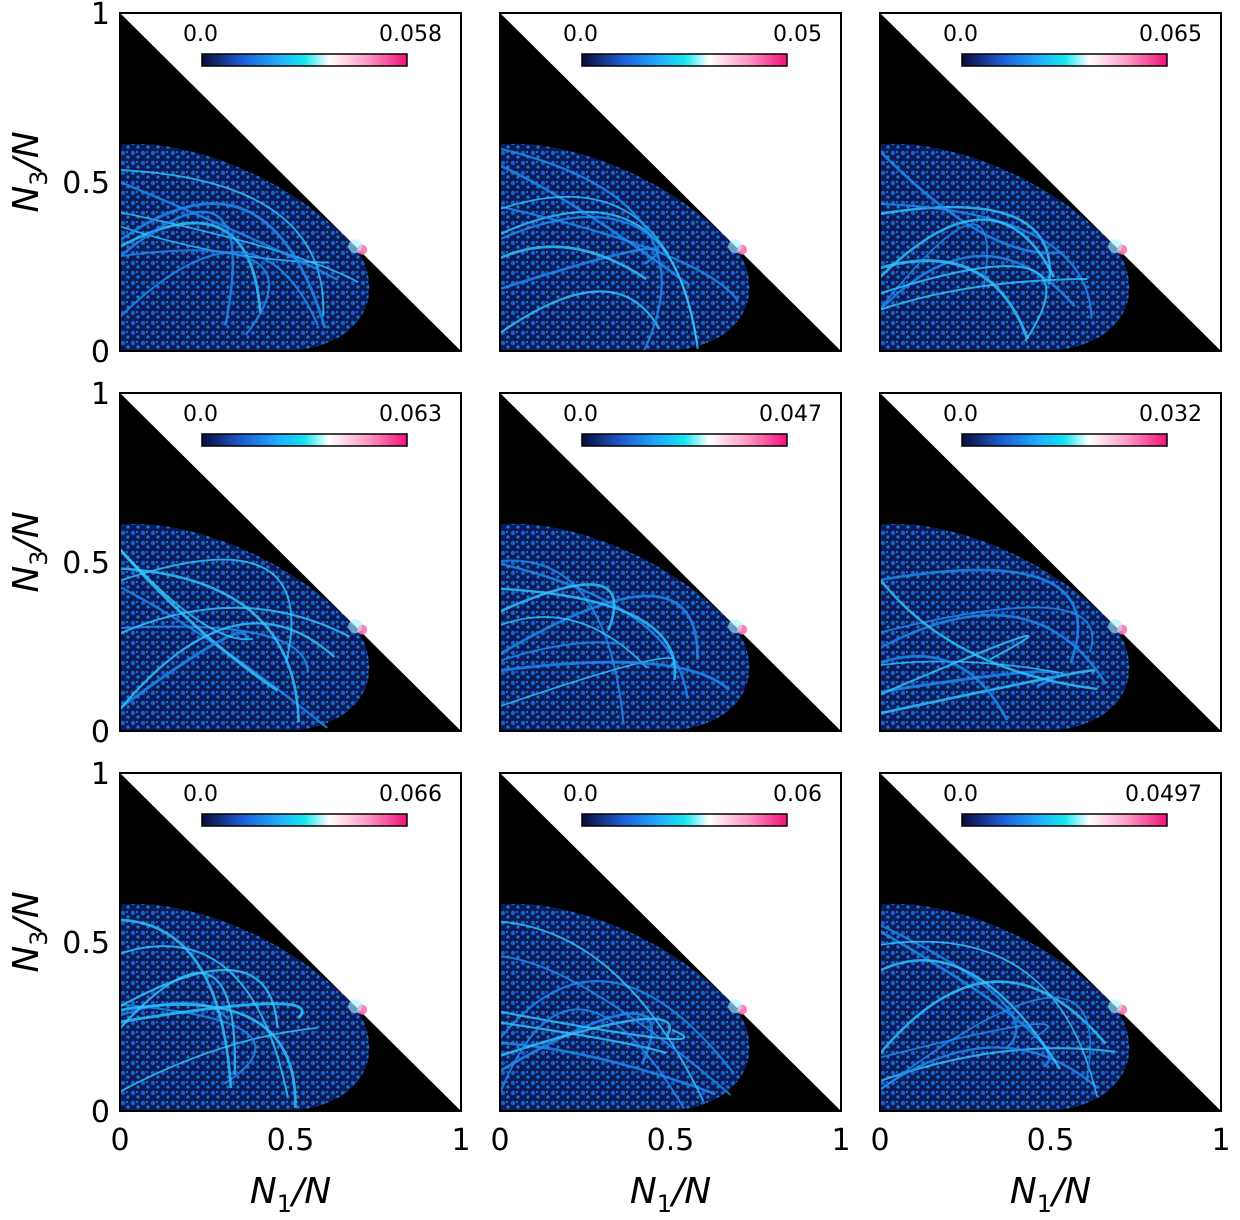 The height and width of the screenshot is (1220, 1240). Describe the element at coordinates (460, 1140) in the screenshot. I see `x-tick-label: 1` at that location.